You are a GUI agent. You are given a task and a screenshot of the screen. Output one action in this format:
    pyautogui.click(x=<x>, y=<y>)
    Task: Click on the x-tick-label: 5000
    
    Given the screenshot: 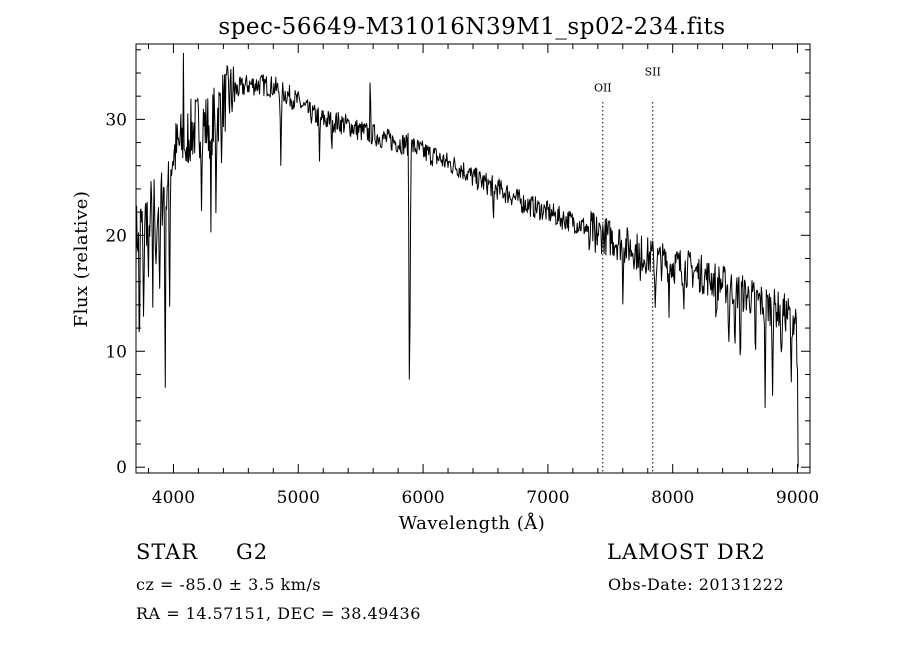 What is the action you would take?
    pyautogui.click(x=298, y=498)
    